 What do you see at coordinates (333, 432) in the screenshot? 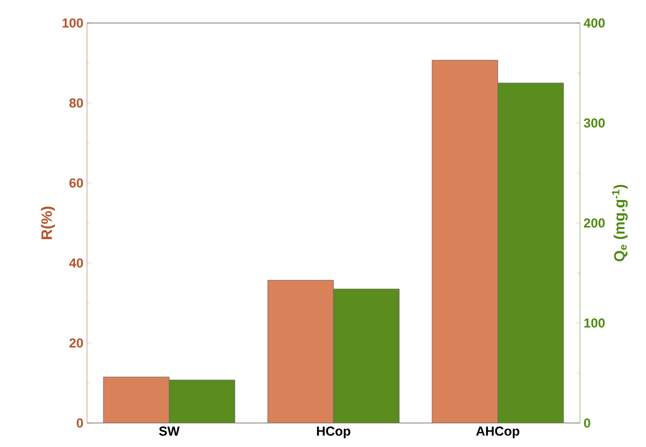
I see `x-tick-label: HCop` at bounding box center [333, 432].